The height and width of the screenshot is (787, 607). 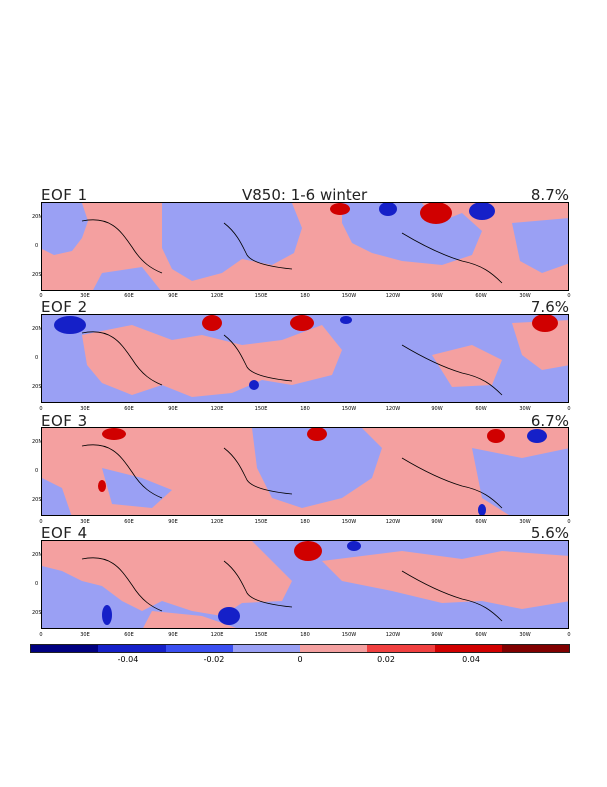 What do you see at coordinates (37, 584) in the screenshot?
I see `ytick-p4-0: 0` at bounding box center [37, 584].